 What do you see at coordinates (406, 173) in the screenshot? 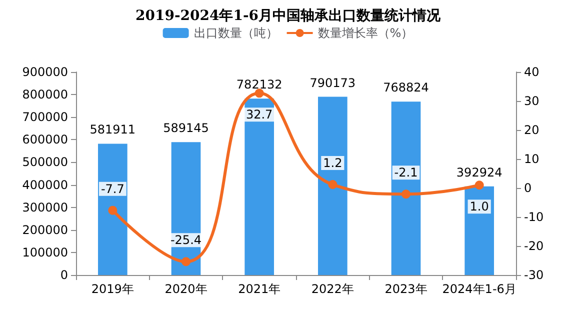
I see `data-label: -2.1` at bounding box center [406, 173].